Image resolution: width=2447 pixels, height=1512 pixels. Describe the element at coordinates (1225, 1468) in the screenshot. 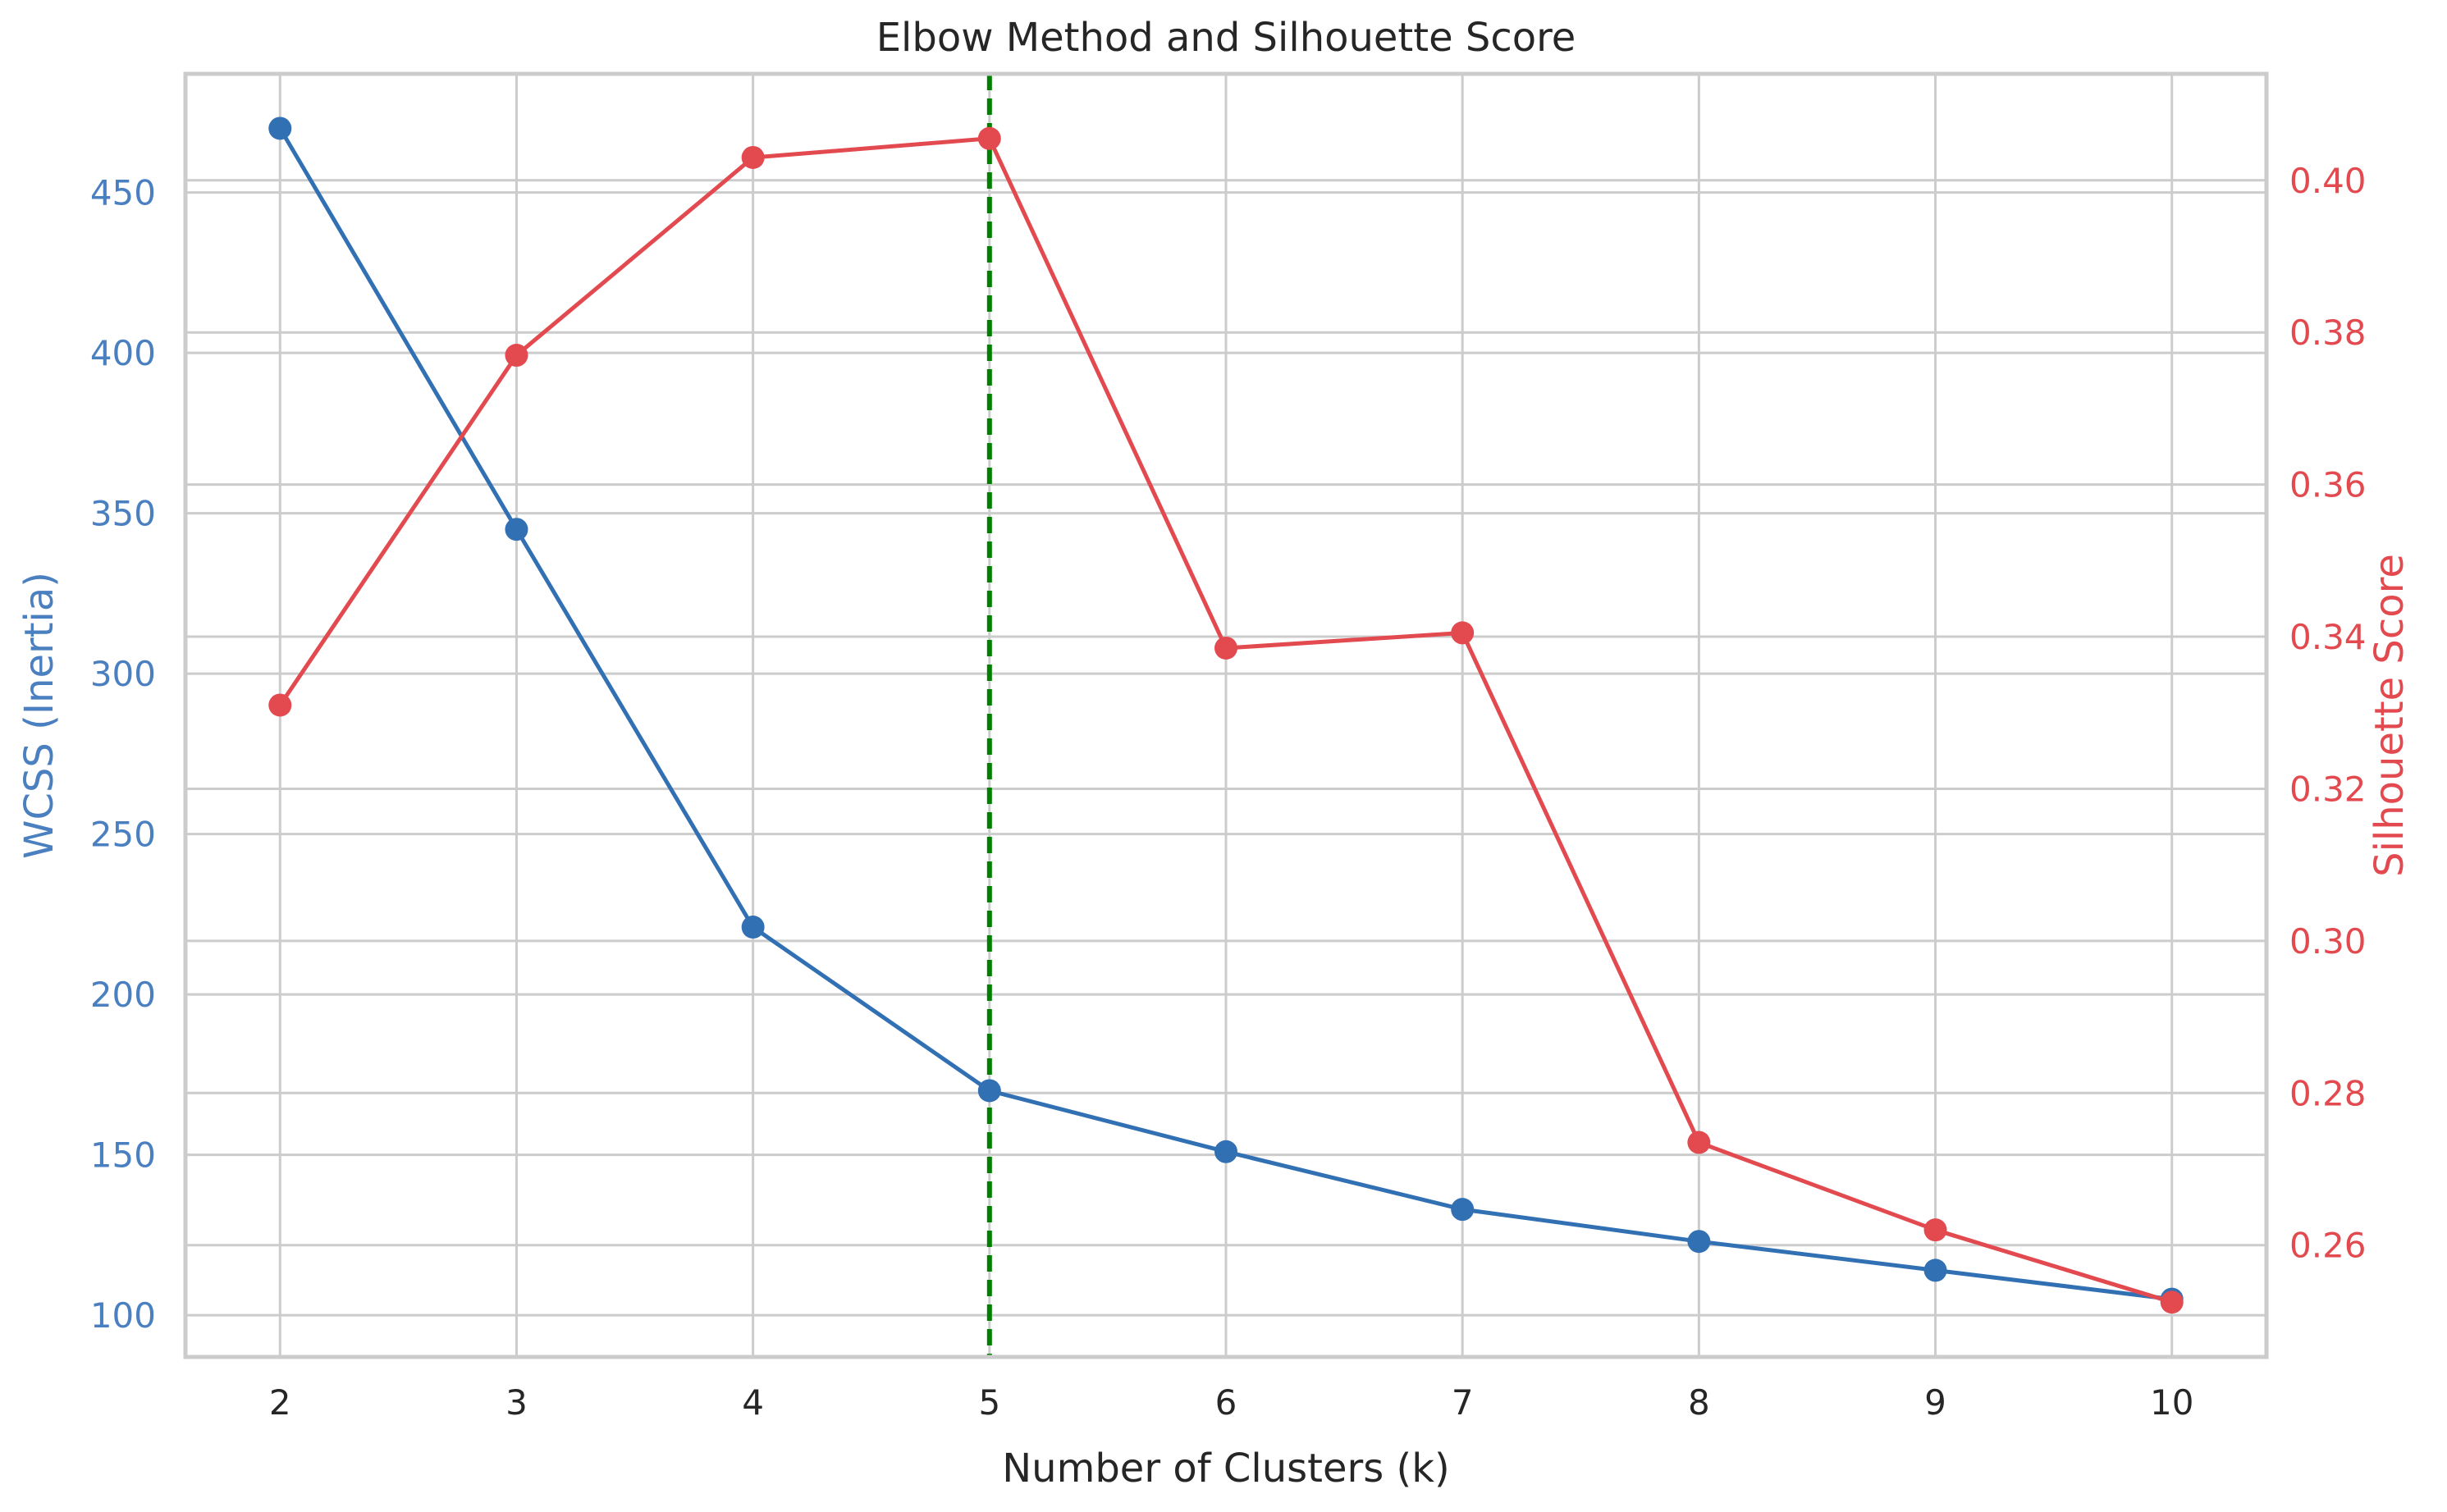

I see `x-axis-label: Number of Clusters (k)` at that location.